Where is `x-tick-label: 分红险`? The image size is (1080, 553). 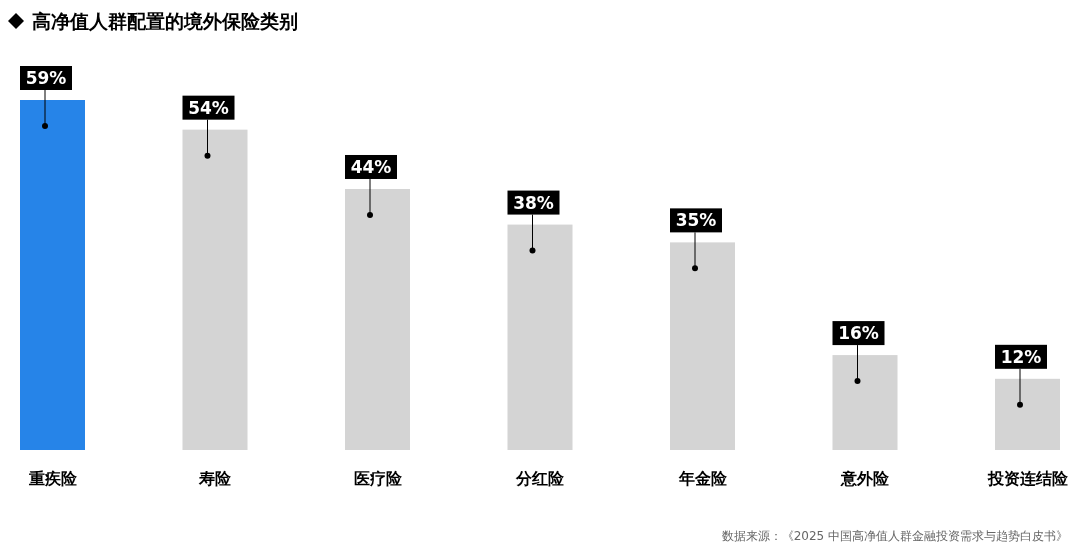 x-tick-label: 分红险 is located at coordinates (540, 478).